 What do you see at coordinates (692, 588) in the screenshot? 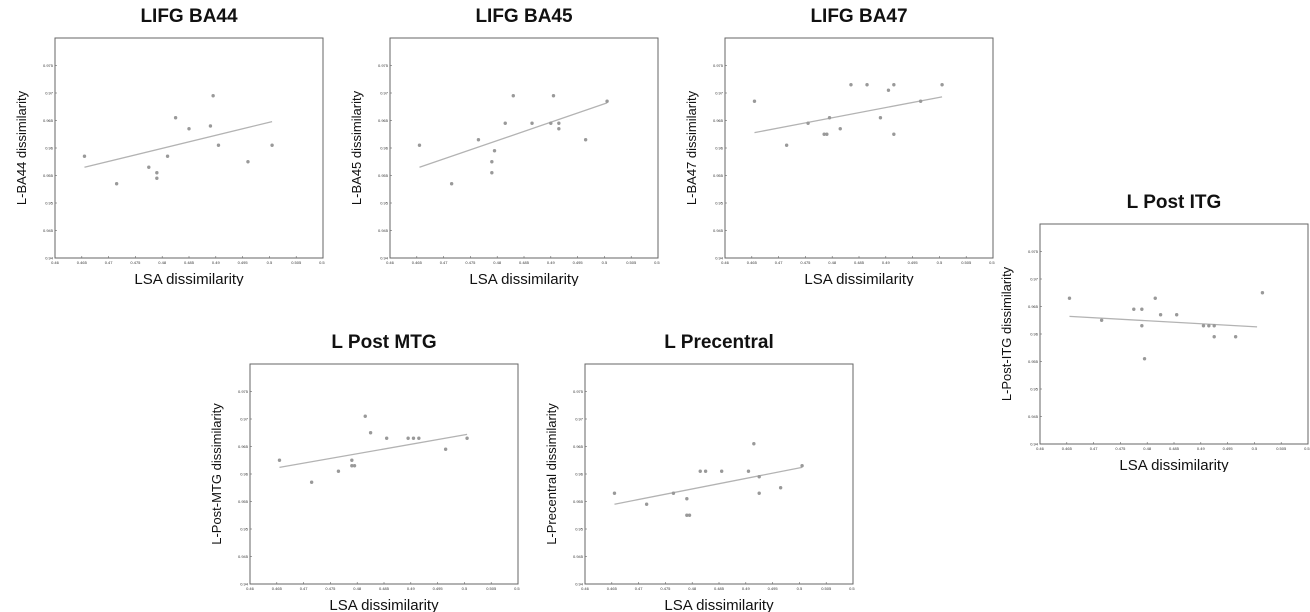
I see `x-tick-label: 0.48` at bounding box center [692, 588].